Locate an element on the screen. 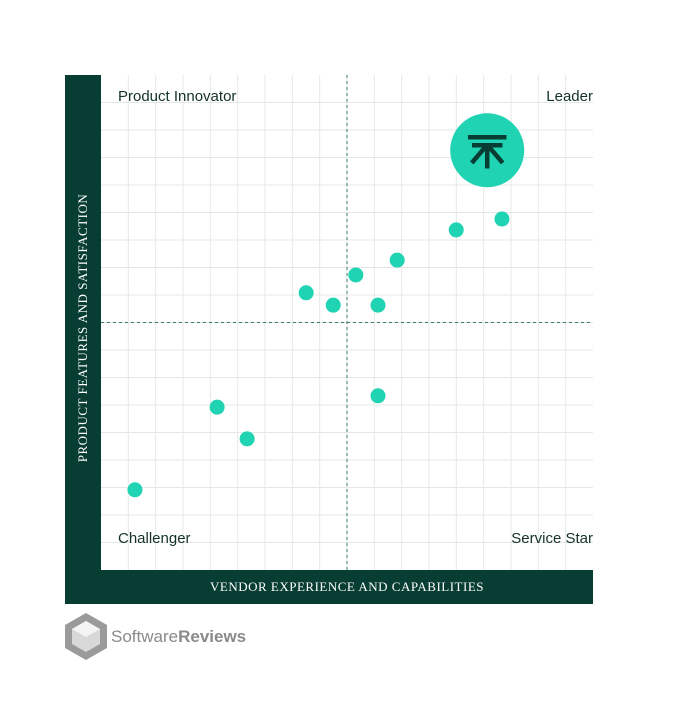  vendor-icon is located at coordinates (487, 151).